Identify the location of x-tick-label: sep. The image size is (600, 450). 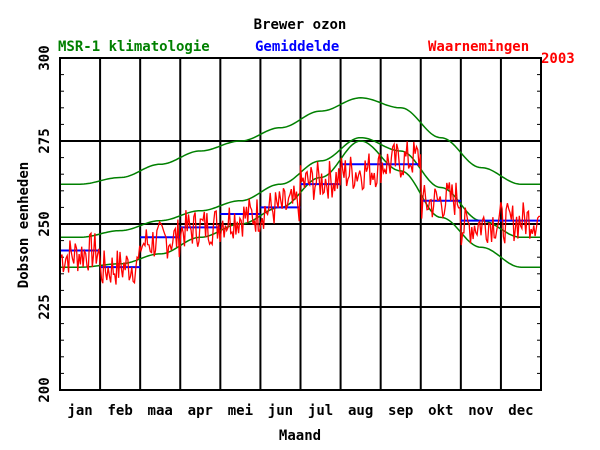
(400, 411).